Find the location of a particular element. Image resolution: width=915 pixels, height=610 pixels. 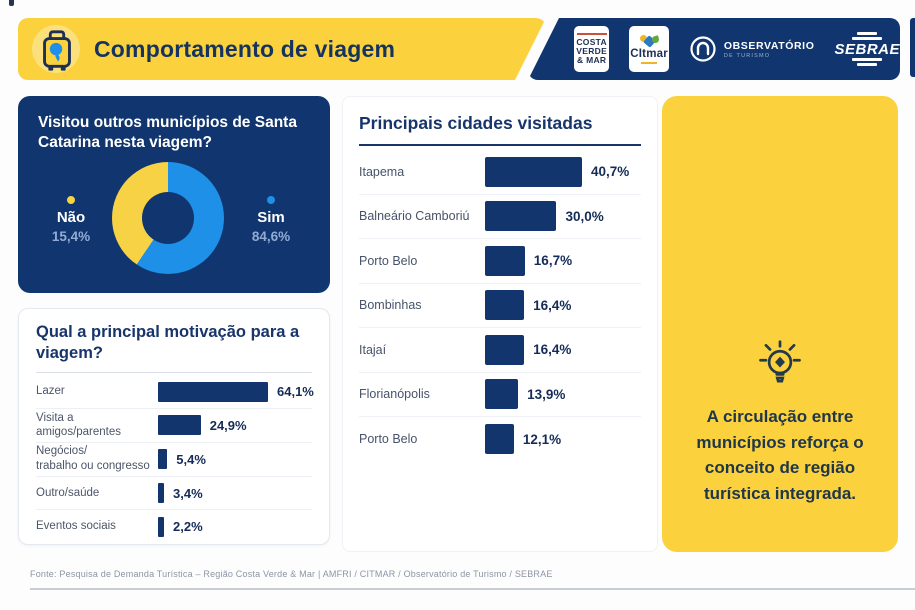

sebrae-logo: SEBRAE is located at coordinates (867, 48).